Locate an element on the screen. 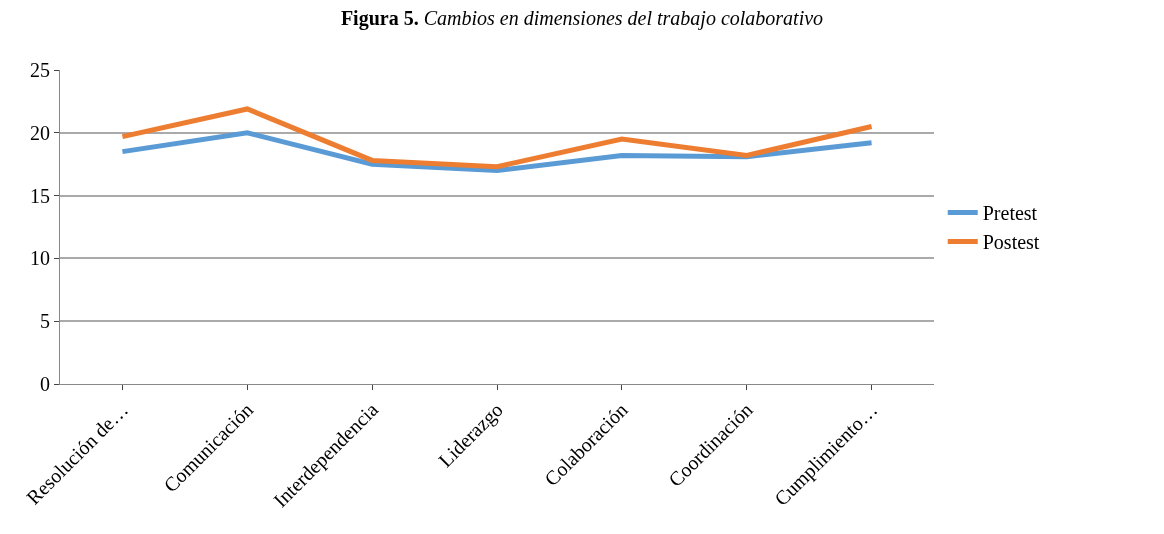  y-tick-label: 5 is located at coordinates (45, 321).